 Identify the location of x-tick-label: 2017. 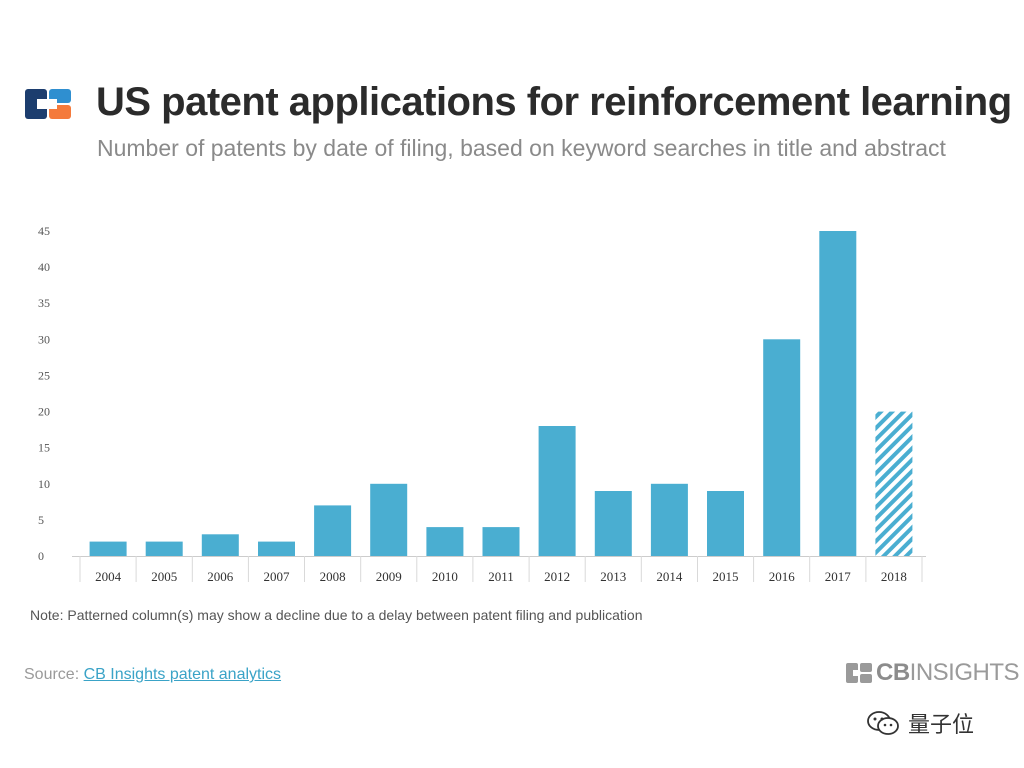
(838, 576).